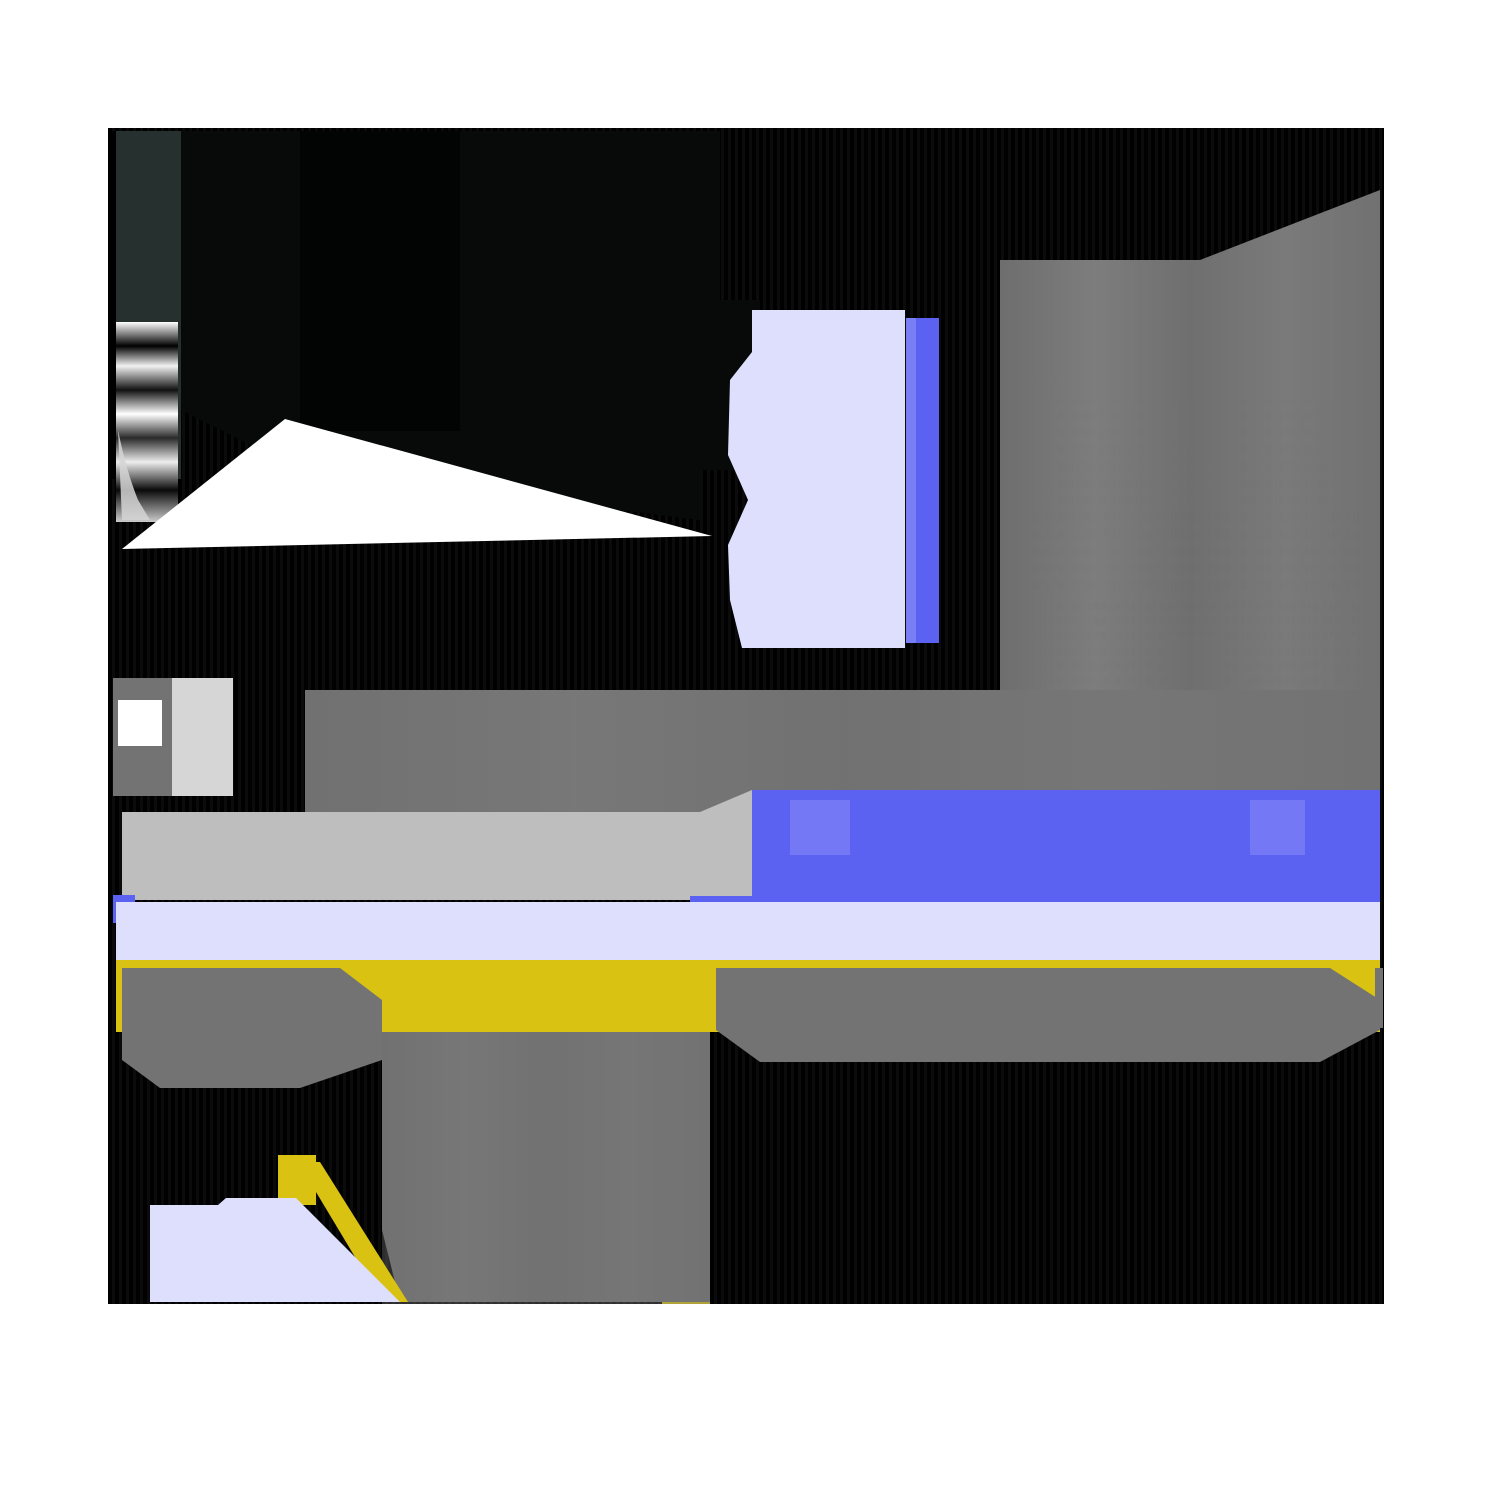 This screenshot has width=1500, height=1500. What do you see at coordinates (750, 64) in the screenshot?
I see `top-white-margin` at bounding box center [750, 64].